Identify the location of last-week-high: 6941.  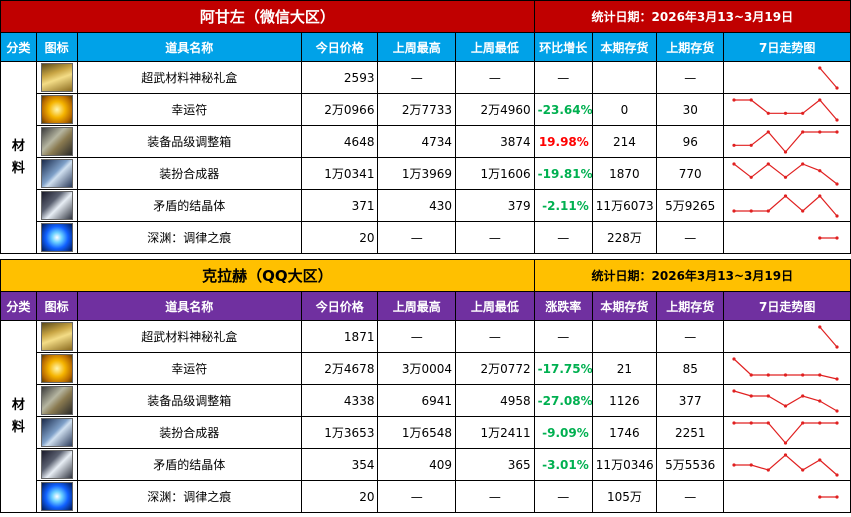
(416, 400).